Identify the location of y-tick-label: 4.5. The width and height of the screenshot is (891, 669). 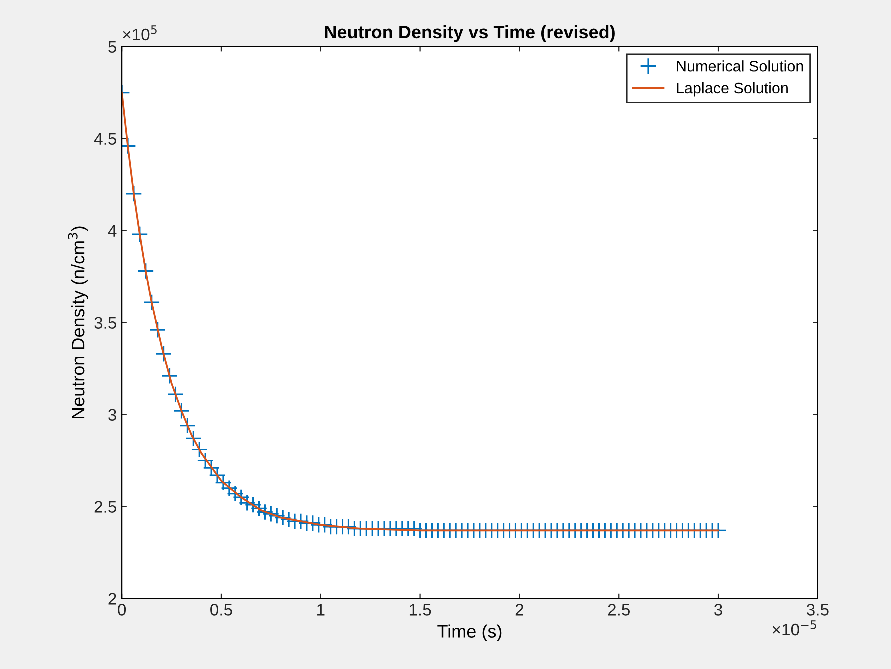
(105, 139).